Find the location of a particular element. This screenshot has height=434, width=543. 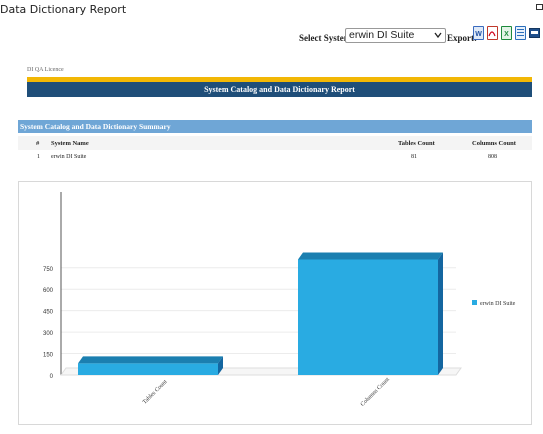

y-tick-label: 600 is located at coordinates (48, 291).